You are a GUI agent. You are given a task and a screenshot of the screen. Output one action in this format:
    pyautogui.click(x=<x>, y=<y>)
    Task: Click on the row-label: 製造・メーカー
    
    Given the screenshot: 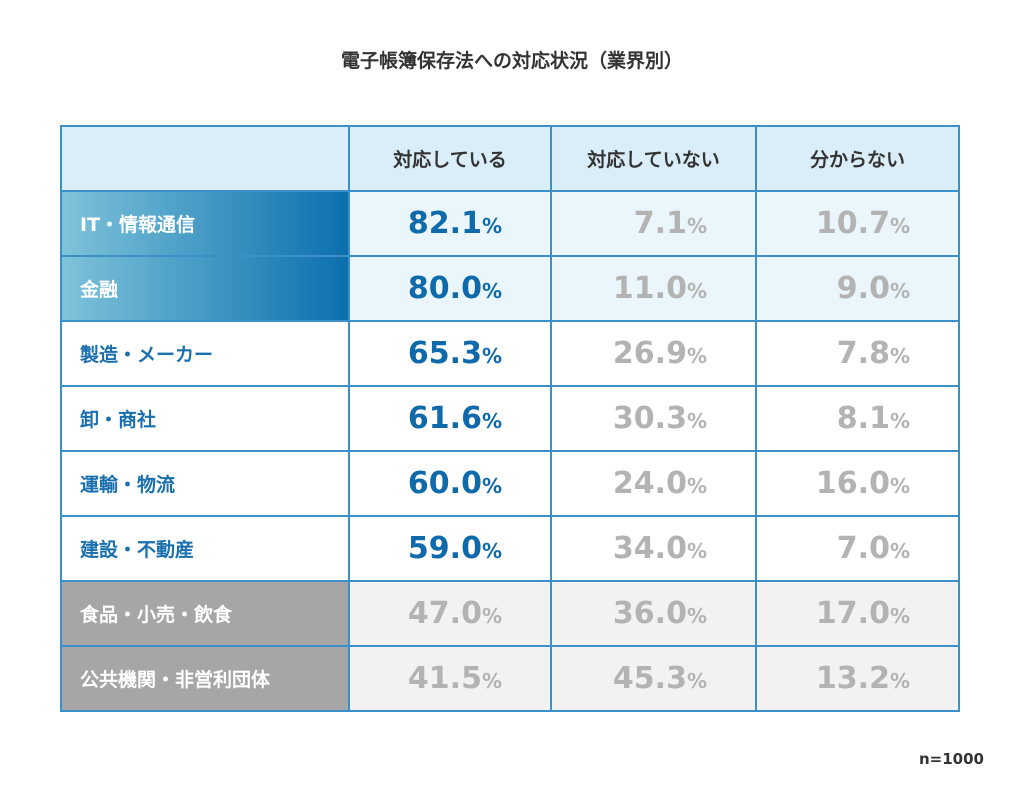 What is the action you would take?
    pyautogui.click(x=205, y=353)
    